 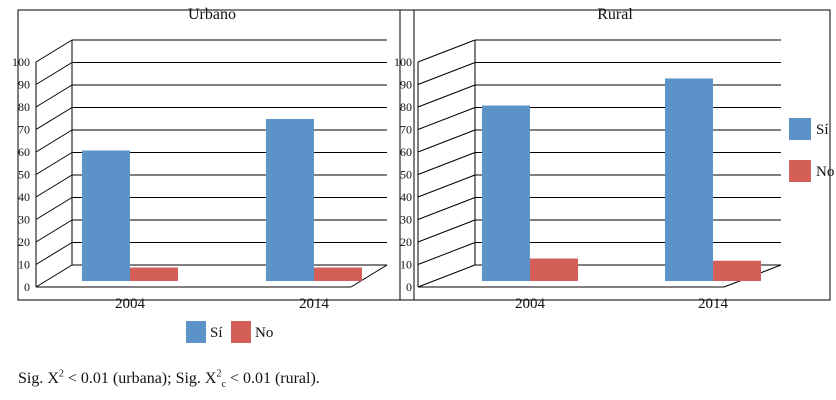 What do you see at coordinates (406, 242) in the screenshot?
I see `chart-1-y-tick-label: 20` at bounding box center [406, 242].